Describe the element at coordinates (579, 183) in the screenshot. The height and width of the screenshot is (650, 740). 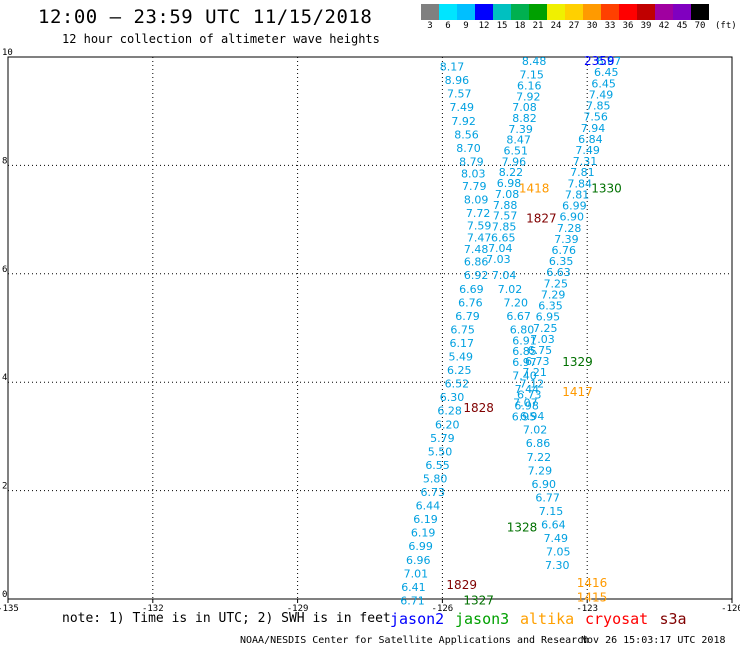
I see `wave-height-value: 7.84` at that location.